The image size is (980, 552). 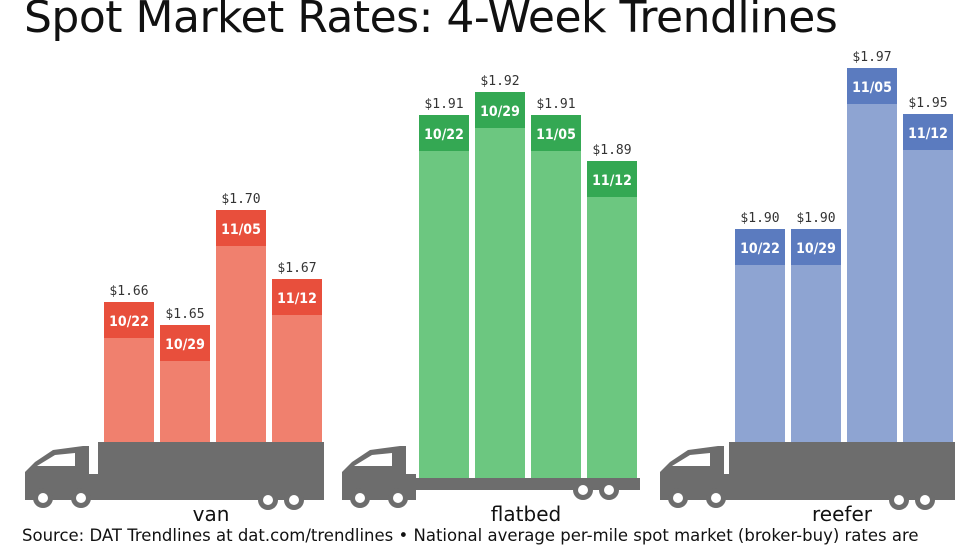 What do you see at coordinates (379, 477) in the screenshot?
I see `truck-cab-flatbed` at bounding box center [379, 477].